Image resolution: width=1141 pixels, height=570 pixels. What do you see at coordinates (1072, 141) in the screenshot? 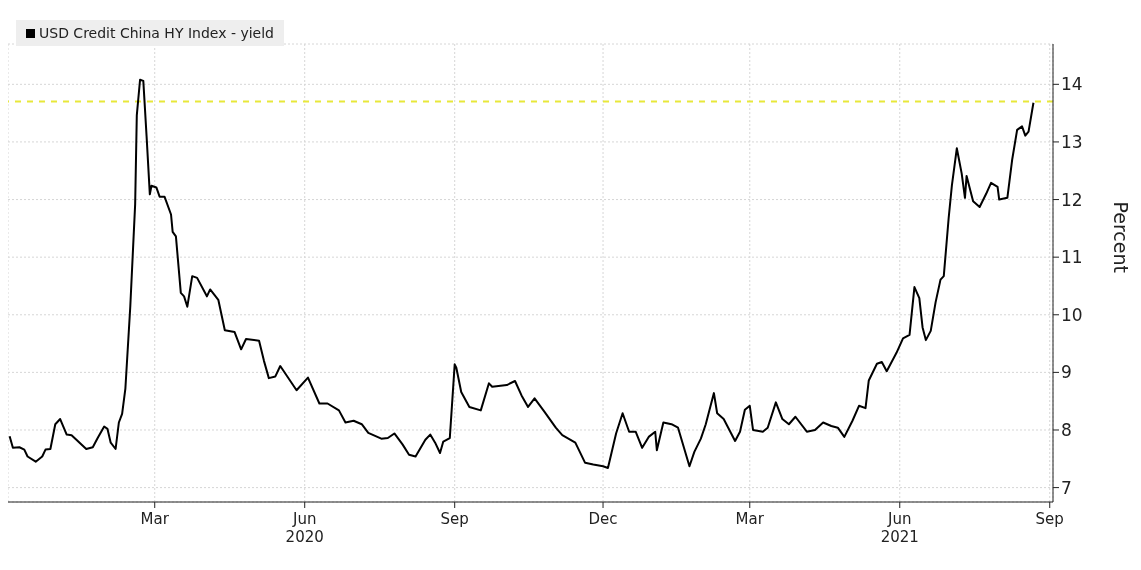
I see `y-tick-label: 13` at bounding box center [1072, 141].